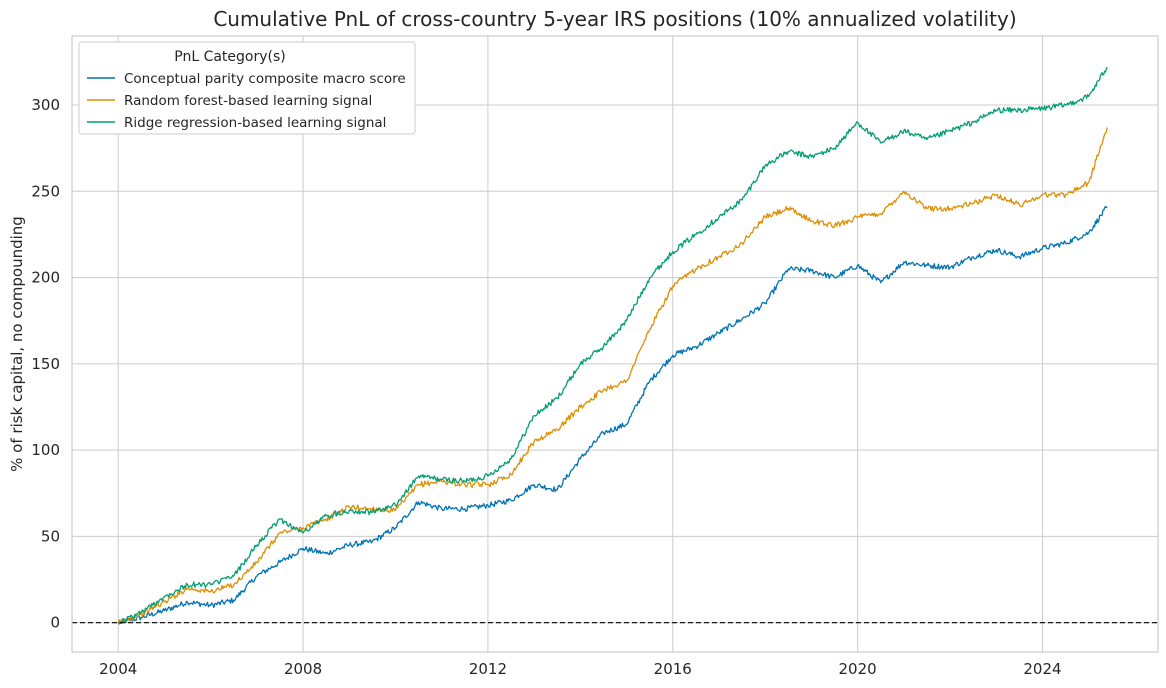 This screenshot has height=688, width=1166. Describe the element at coordinates (45, 278) in the screenshot. I see `y-tick-label: 200` at that location.